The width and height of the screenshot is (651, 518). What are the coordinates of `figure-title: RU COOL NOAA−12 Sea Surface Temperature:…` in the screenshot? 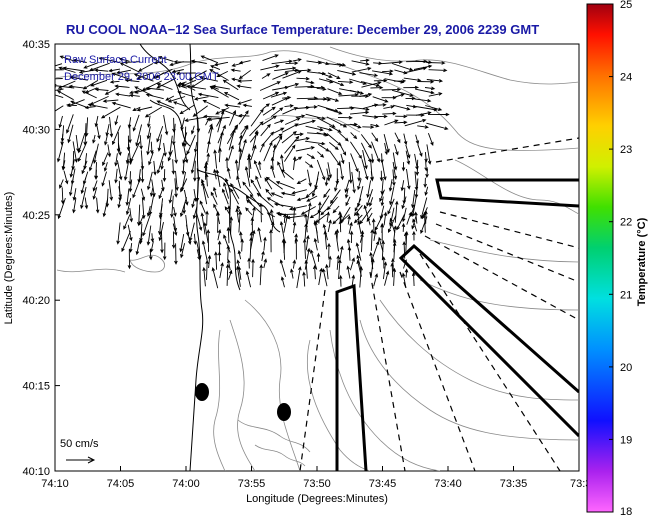 It's located at (302, 29).